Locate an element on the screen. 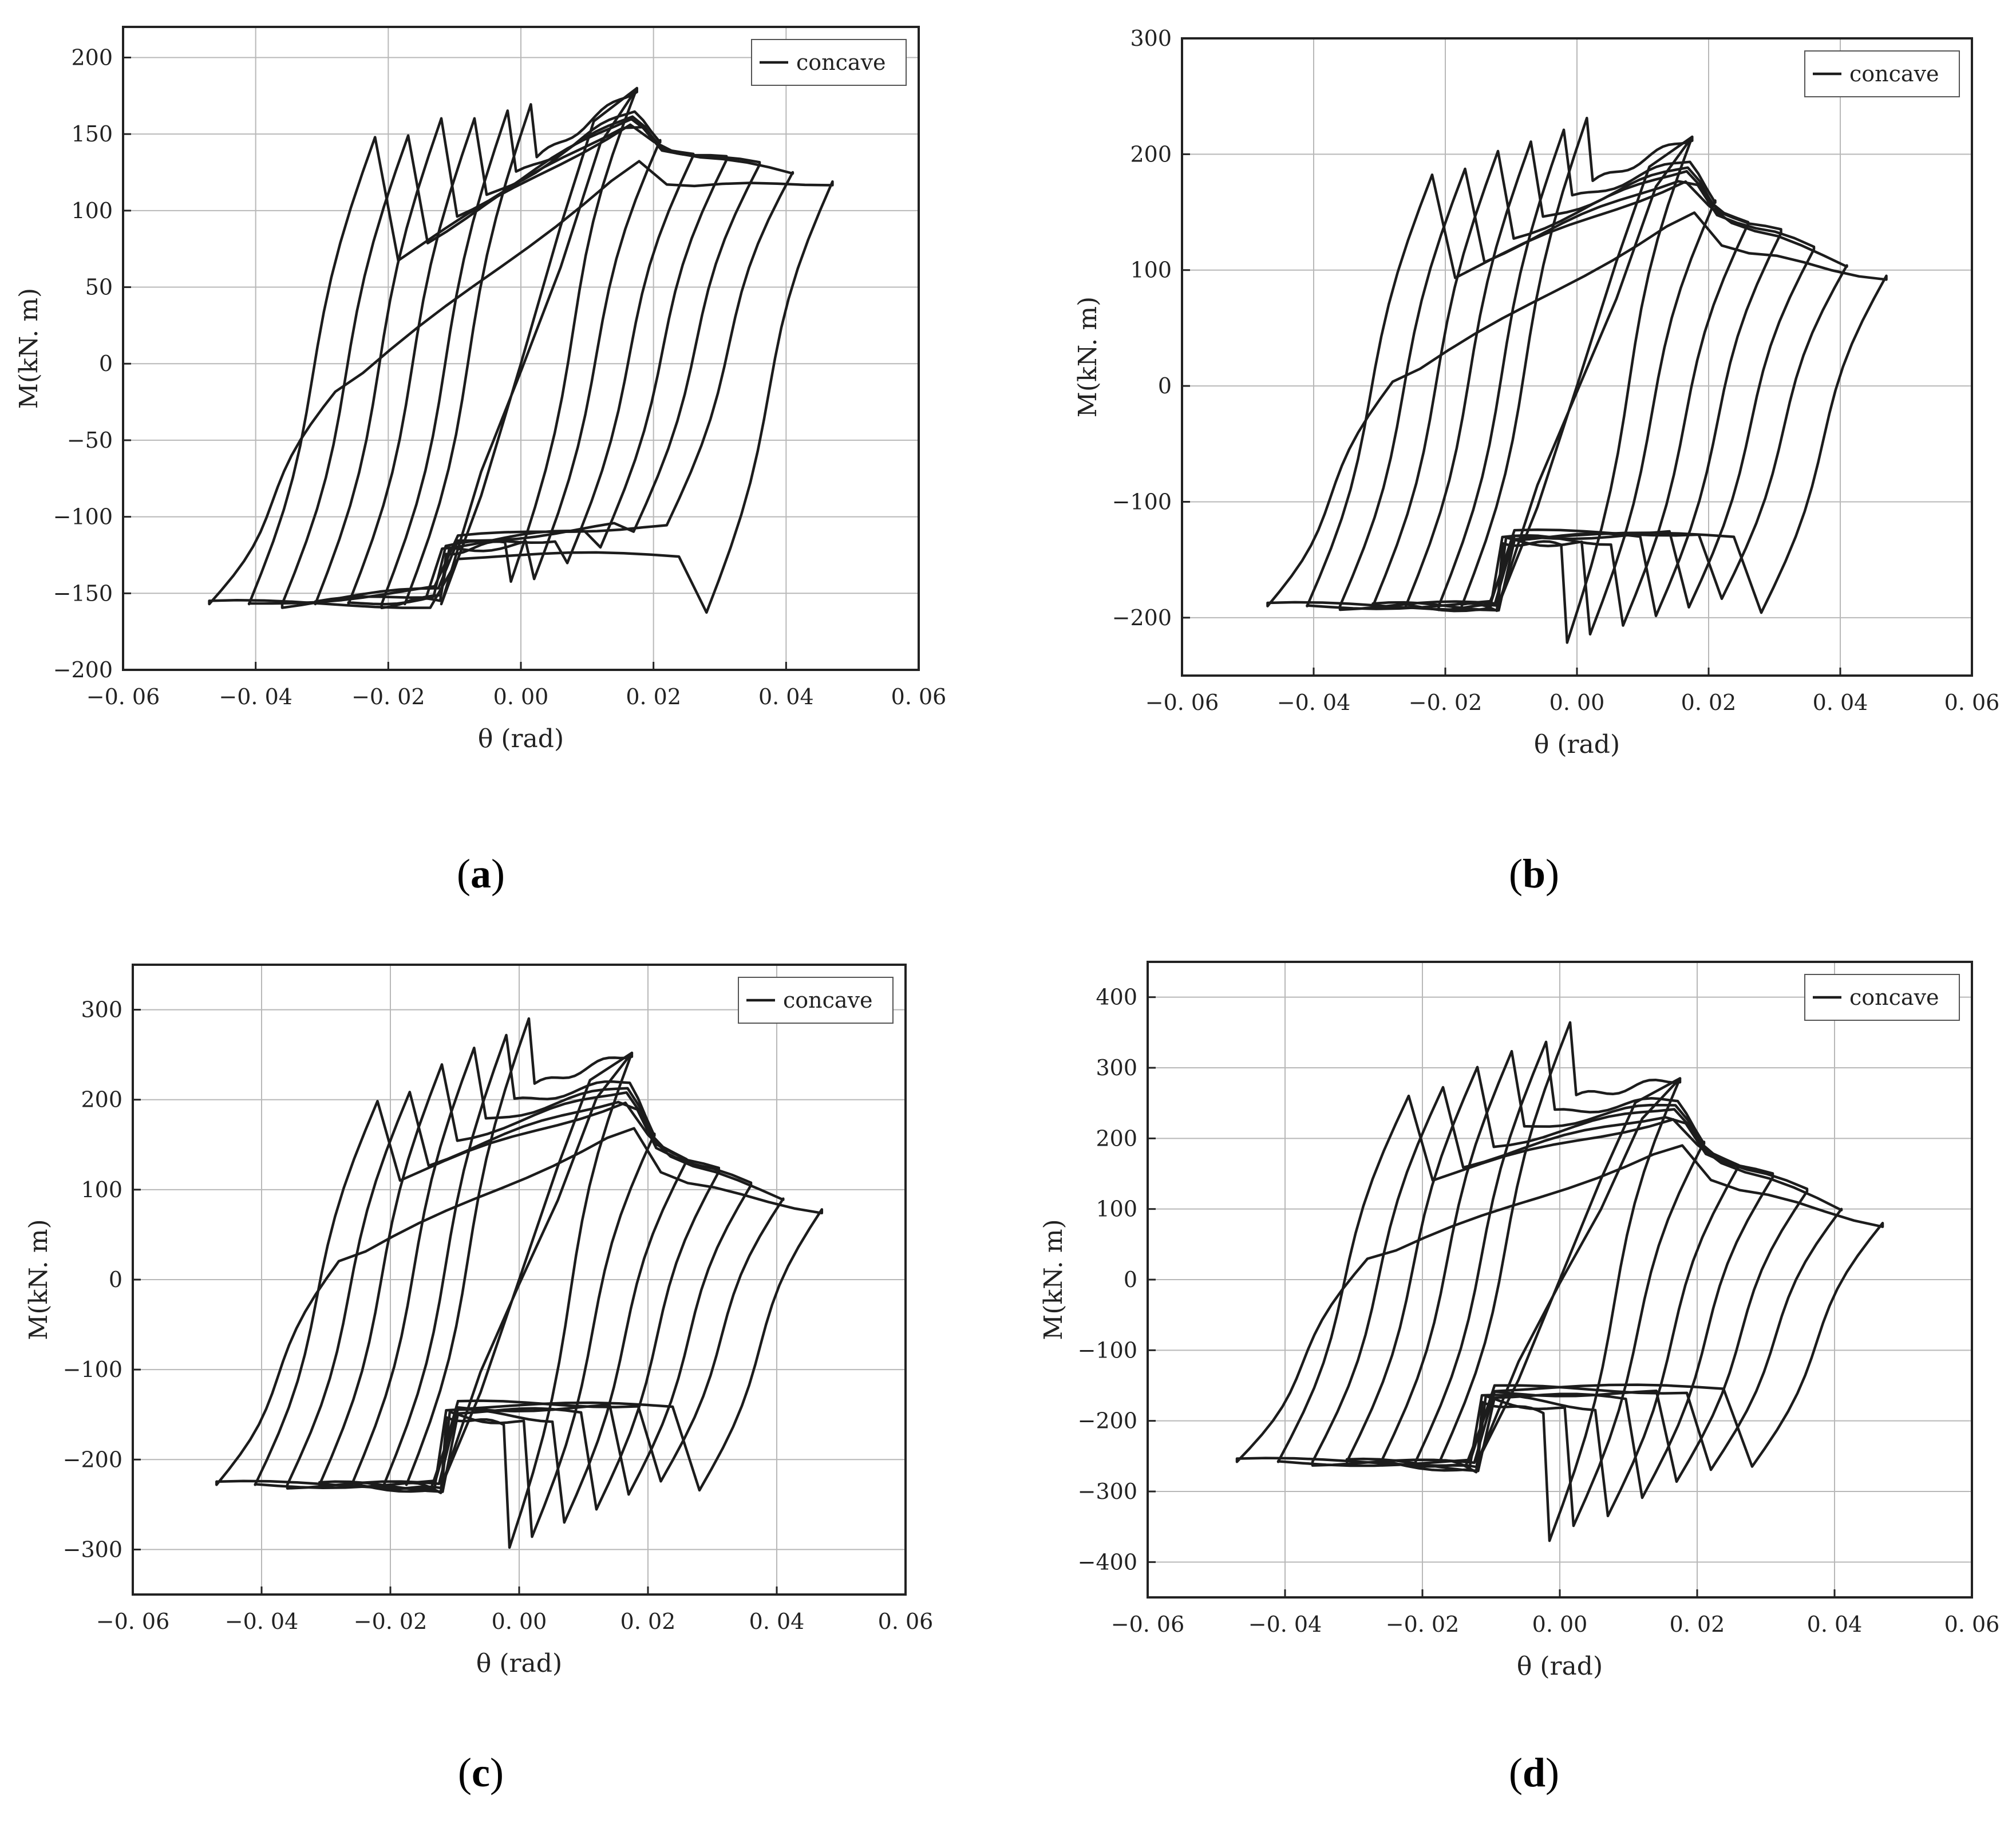  panel-caption: (b) is located at coordinates (1534, 874).